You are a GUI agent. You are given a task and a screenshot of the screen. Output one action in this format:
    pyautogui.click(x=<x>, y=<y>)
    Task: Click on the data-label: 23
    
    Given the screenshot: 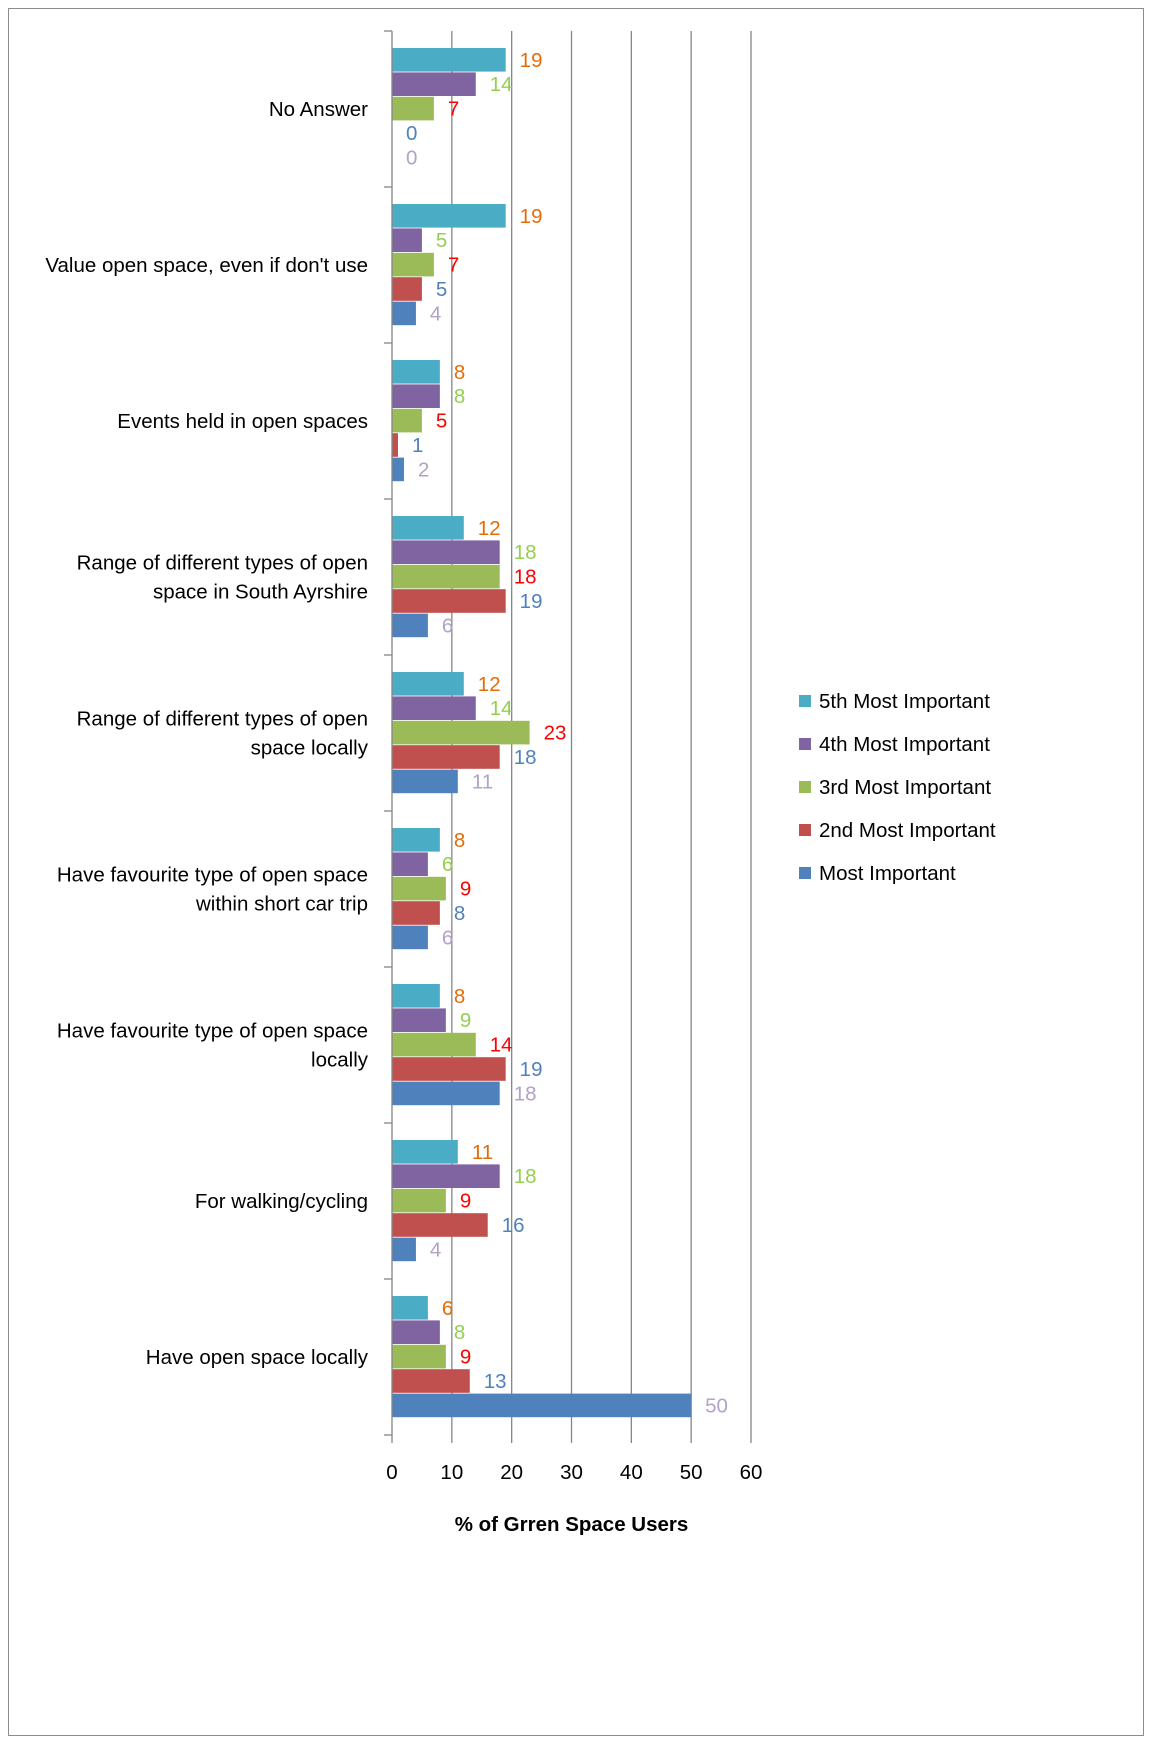 What is the action you would take?
    pyautogui.click(x=555, y=733)
    